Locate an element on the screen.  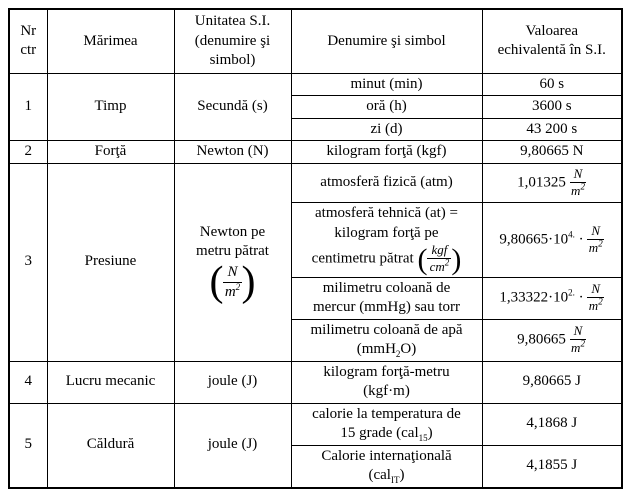
cell-mmh2o-denumire: milimetru coloană de apă (mmH2O) is located at coordinates (386, 340).